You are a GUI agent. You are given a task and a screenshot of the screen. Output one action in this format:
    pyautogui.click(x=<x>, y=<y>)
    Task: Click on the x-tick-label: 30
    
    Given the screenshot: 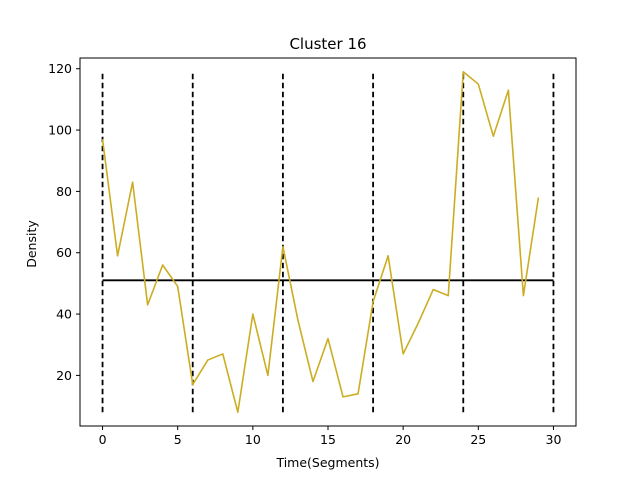 What is the action you would take?
    pyautogui.click(x=554, y=439)
    